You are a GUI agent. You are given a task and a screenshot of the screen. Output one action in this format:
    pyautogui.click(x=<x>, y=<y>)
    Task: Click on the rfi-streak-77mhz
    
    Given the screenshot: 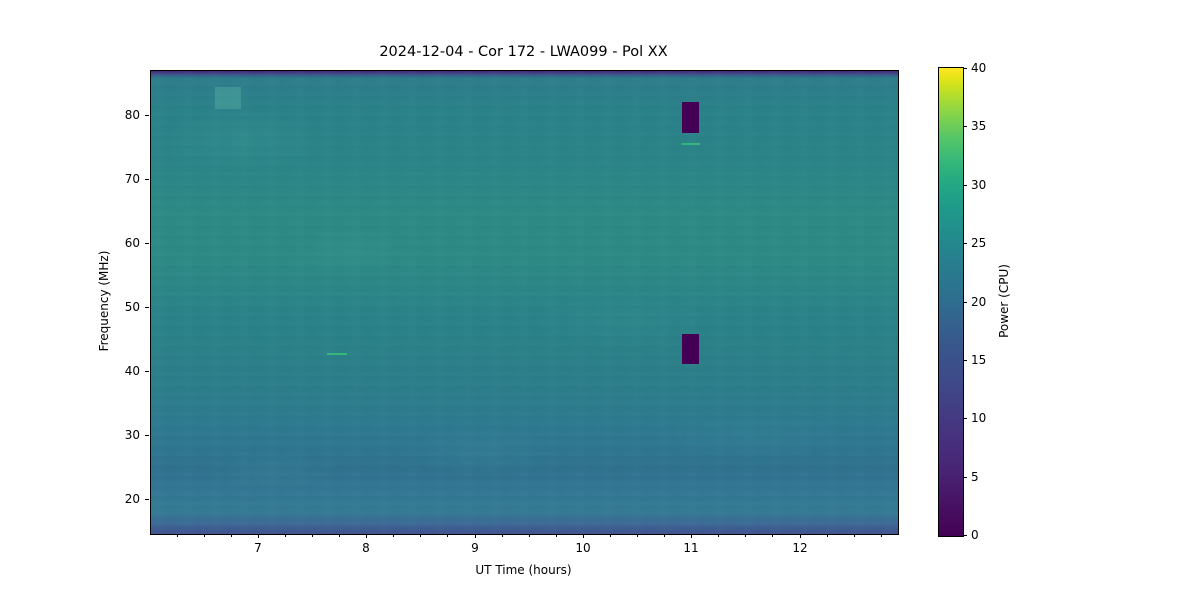 What is the action you would take?
    pyautogui.click(x=691, y=144)
    